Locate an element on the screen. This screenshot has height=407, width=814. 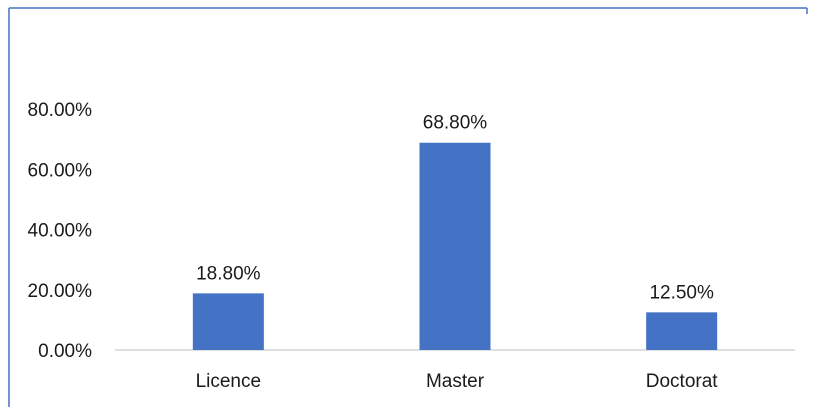
y-tick-label: 60.00% is located at coordinates (60, 170).